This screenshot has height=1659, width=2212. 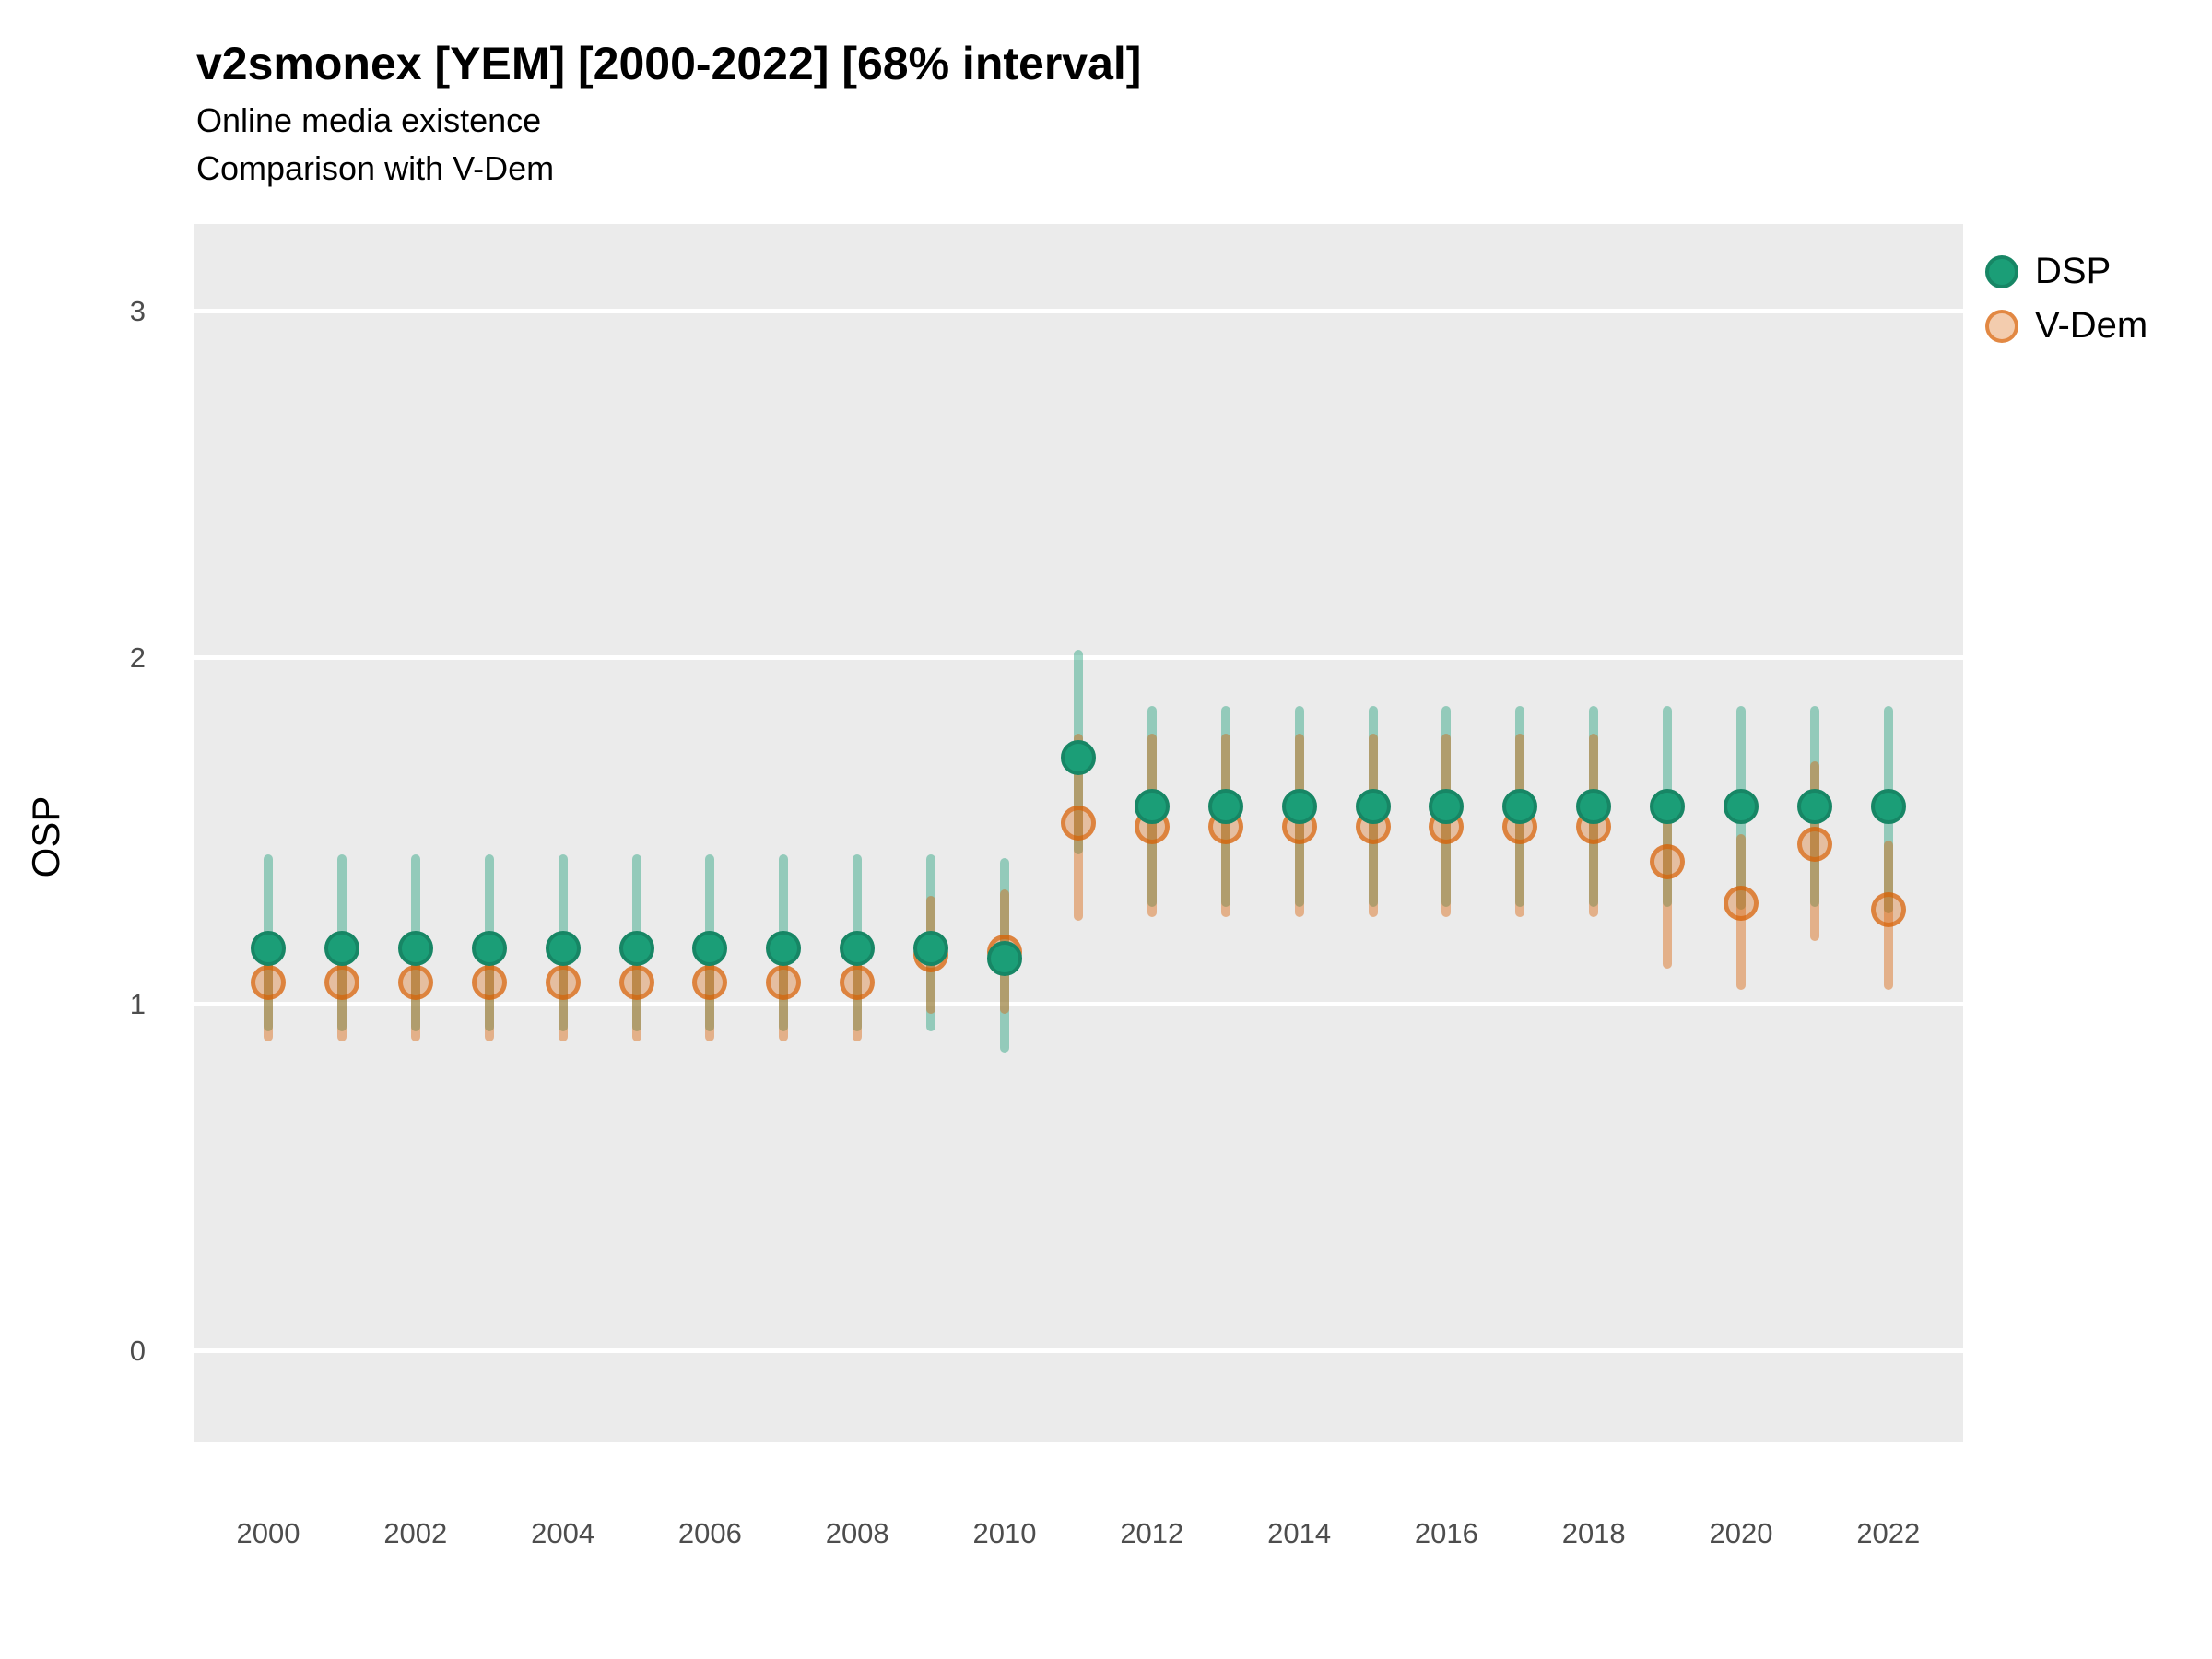 I want to click on legend: DSP V-Dem, so click(x=2066, y=299).